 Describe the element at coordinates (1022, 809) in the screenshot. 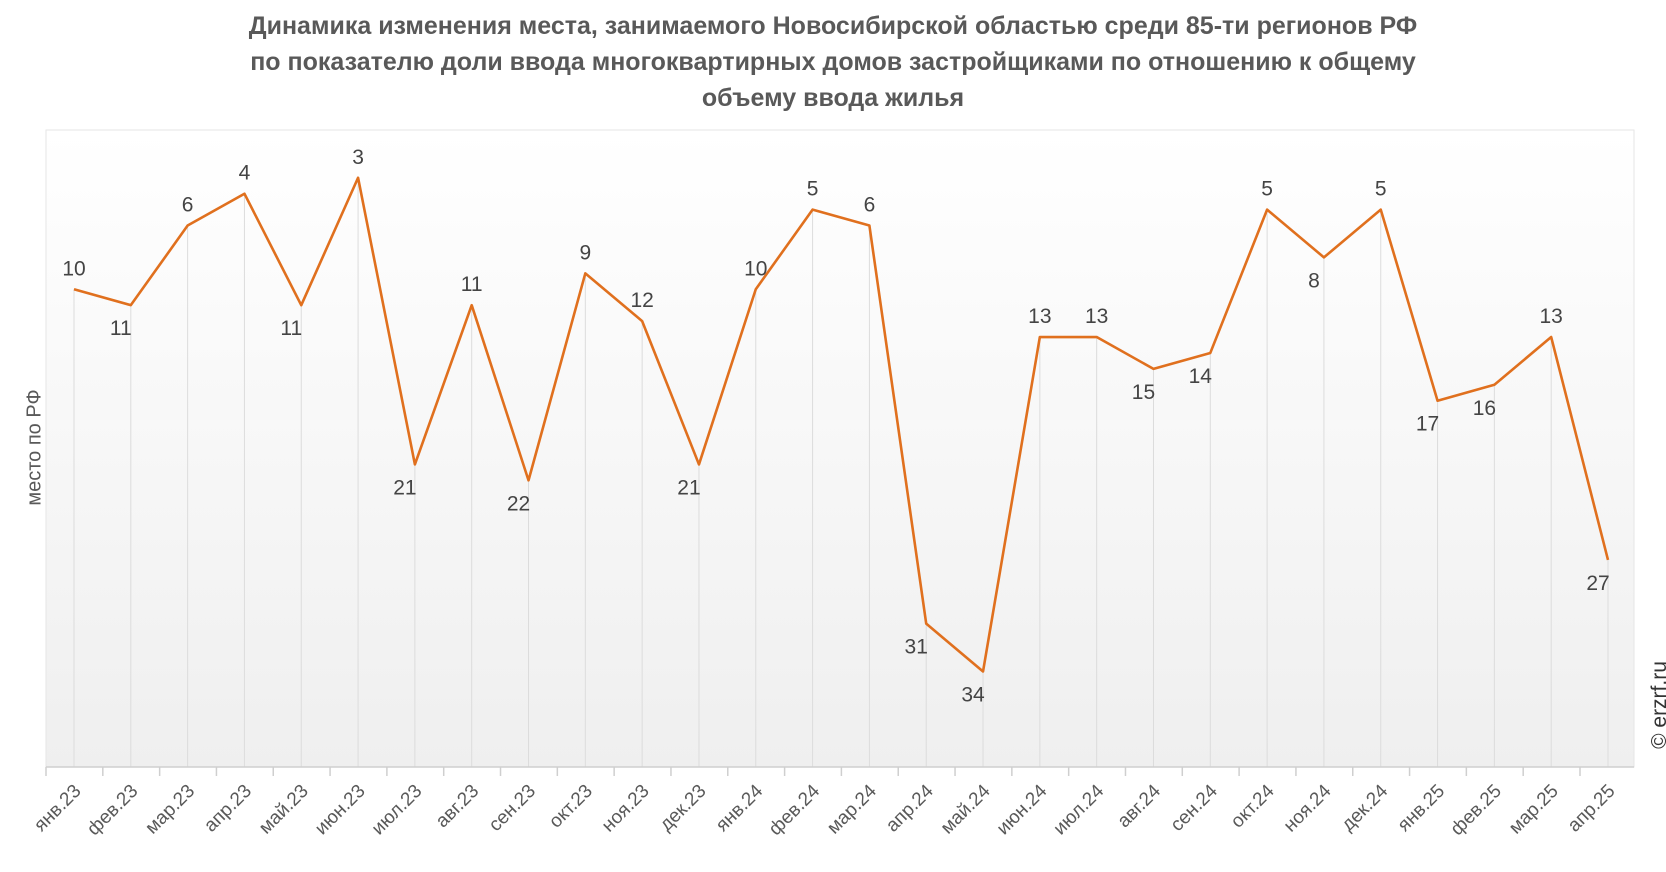

I see `x-tick-label: июн.24` at that location.